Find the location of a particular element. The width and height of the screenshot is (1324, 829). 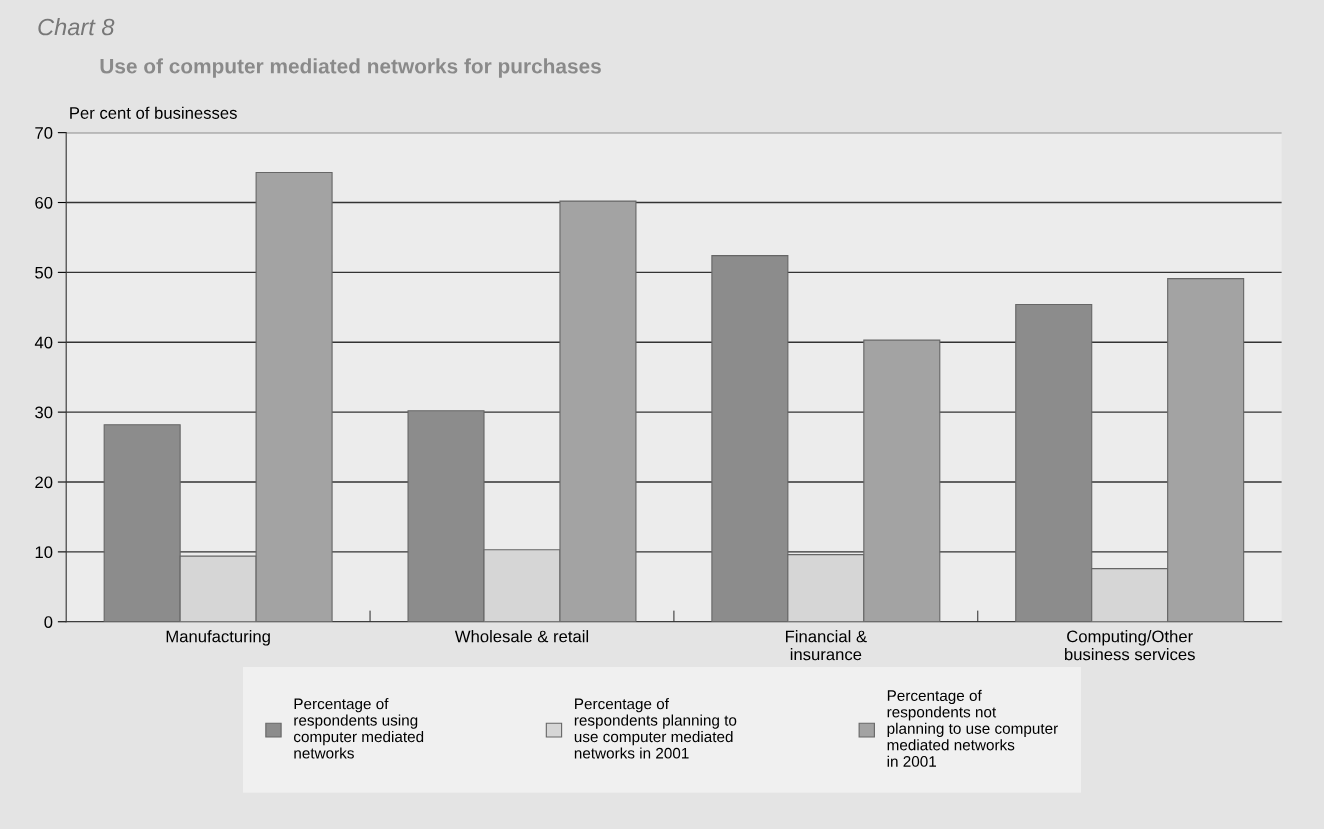

y-tick-label: 40 is located at coordinates (43, 342).